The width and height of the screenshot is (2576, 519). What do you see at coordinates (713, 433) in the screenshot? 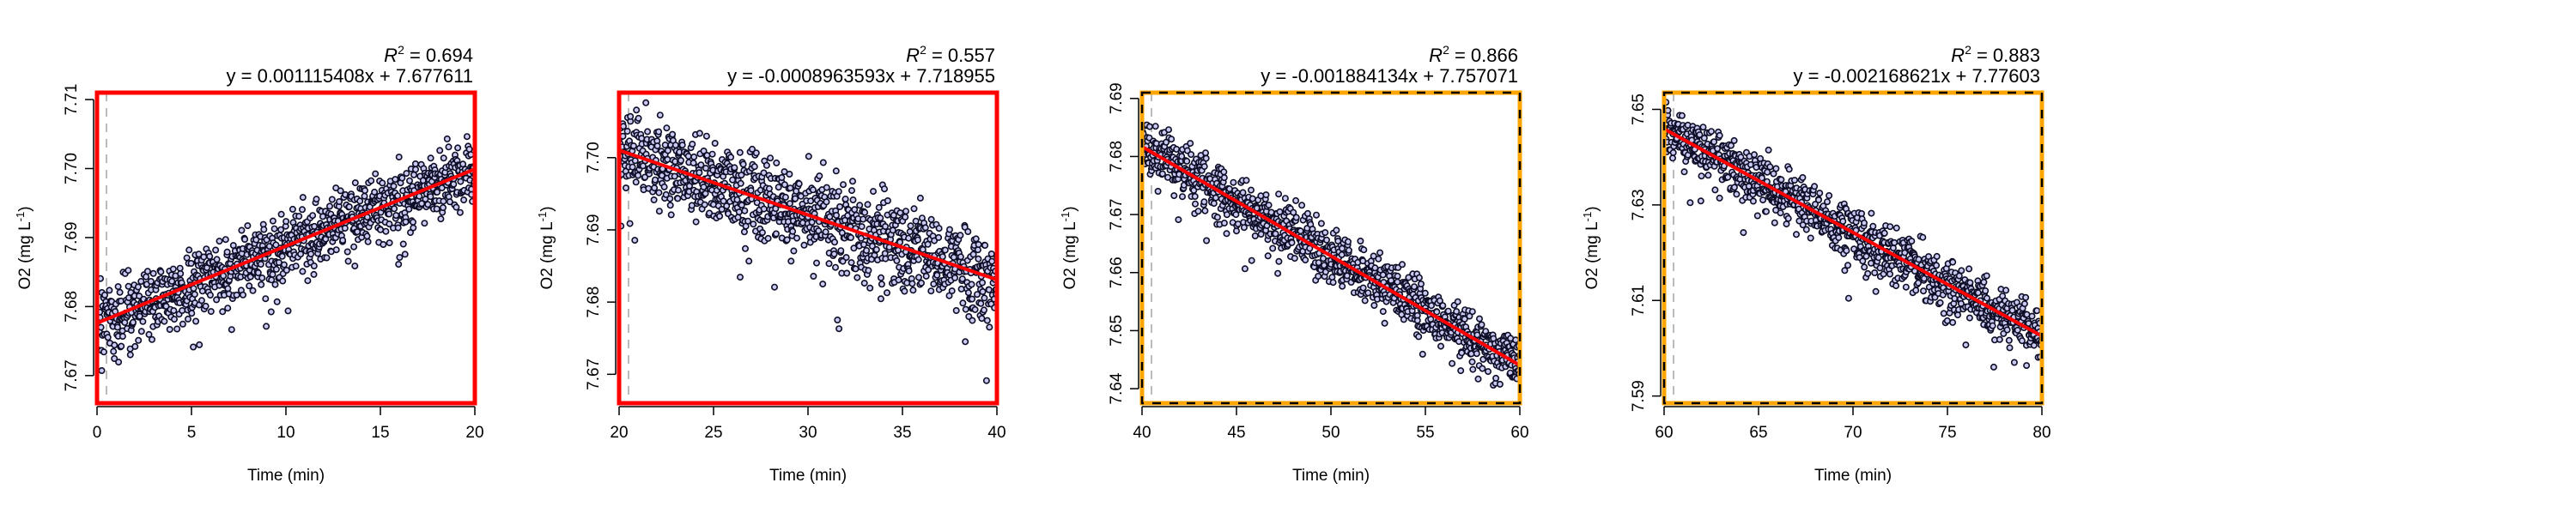
I see `x-tick-label: 25` at bounding box center [713, 433].